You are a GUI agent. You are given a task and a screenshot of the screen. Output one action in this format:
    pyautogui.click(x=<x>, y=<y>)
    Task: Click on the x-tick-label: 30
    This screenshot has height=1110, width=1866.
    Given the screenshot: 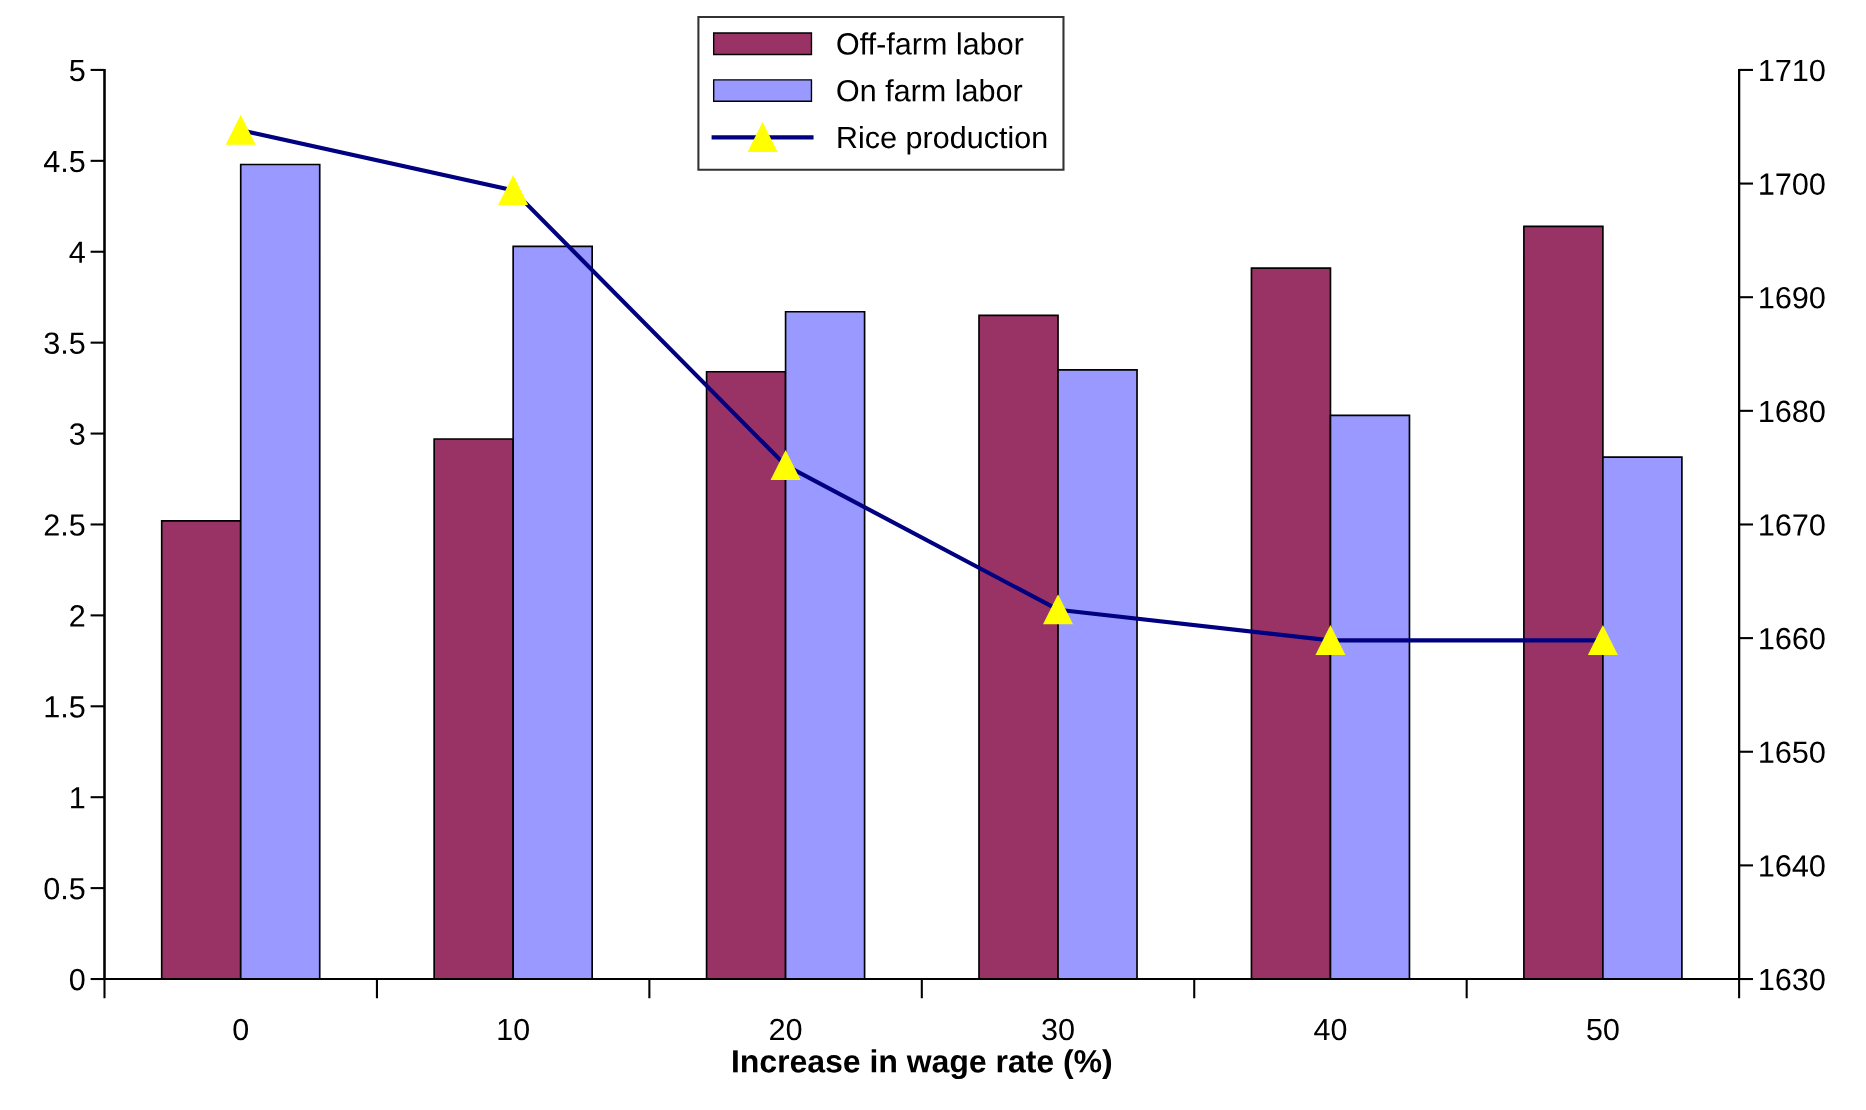 What is the action you would take?
    pyautogui.click(x=1058, y=1029)
    